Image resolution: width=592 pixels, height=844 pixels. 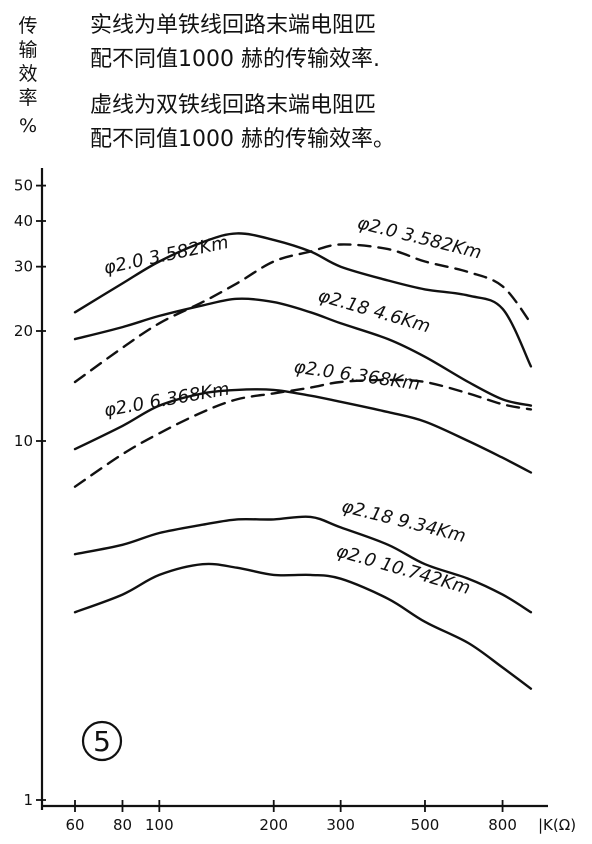 I want to click on note-line-1: 实线为单铁线回路末端电阻匹, so click(x=233, y=25).